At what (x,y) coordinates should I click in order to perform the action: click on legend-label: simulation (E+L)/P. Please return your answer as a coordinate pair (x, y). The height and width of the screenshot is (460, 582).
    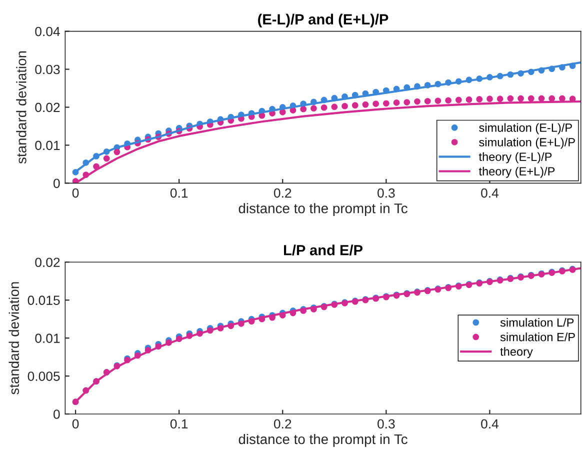
    Looking at the image, I should click on (527, 143).